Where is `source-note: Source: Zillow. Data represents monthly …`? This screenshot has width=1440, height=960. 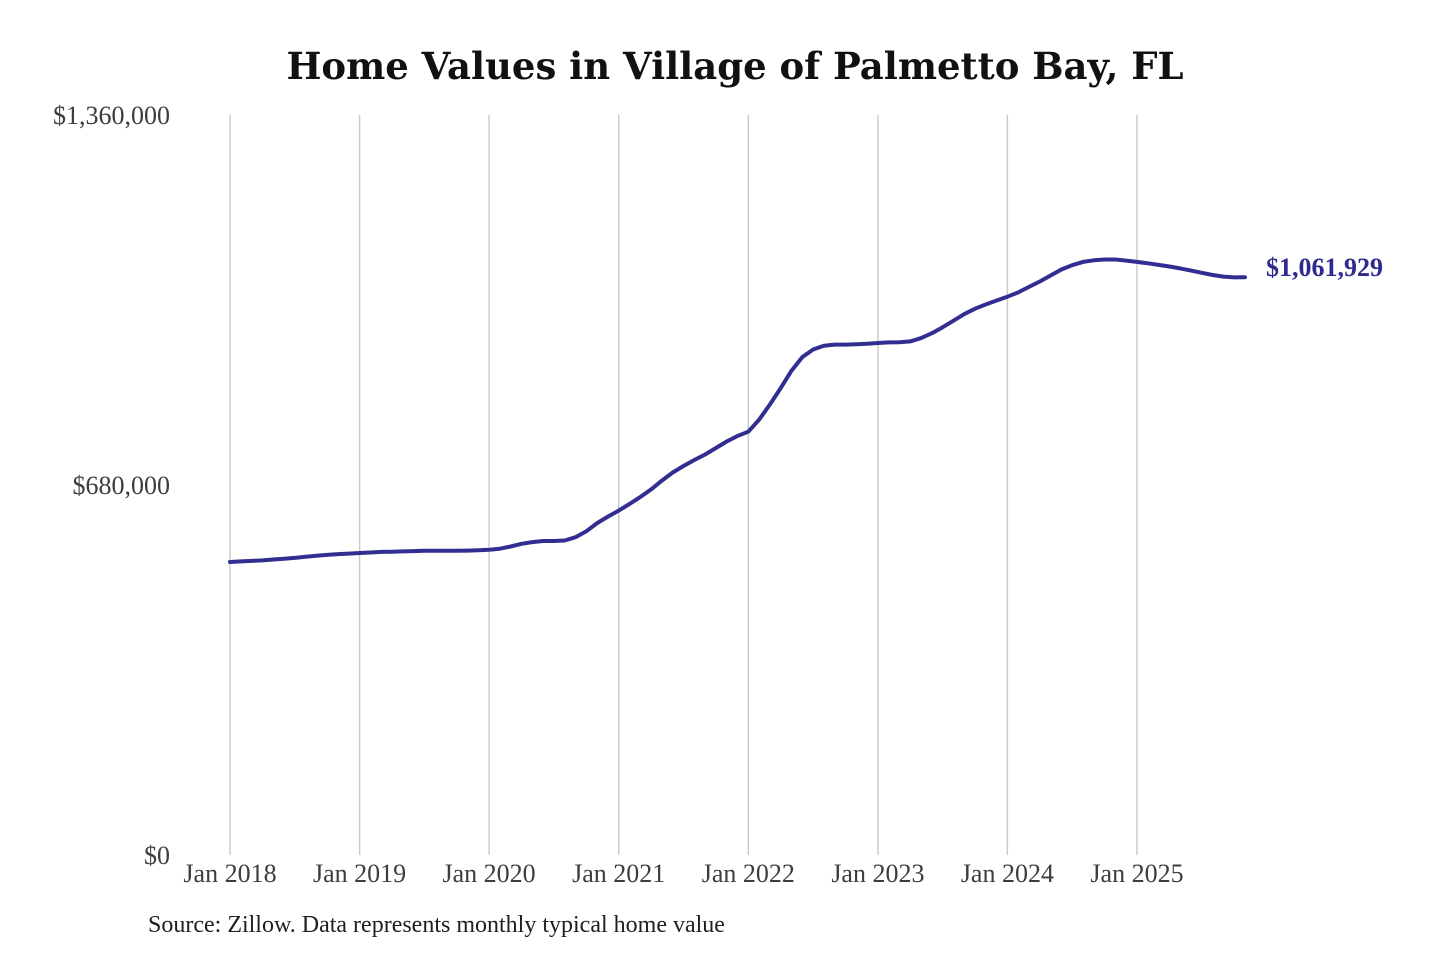 source-note: Source: Zillow. Data represents monthly … is located at coordinates (436, 925).